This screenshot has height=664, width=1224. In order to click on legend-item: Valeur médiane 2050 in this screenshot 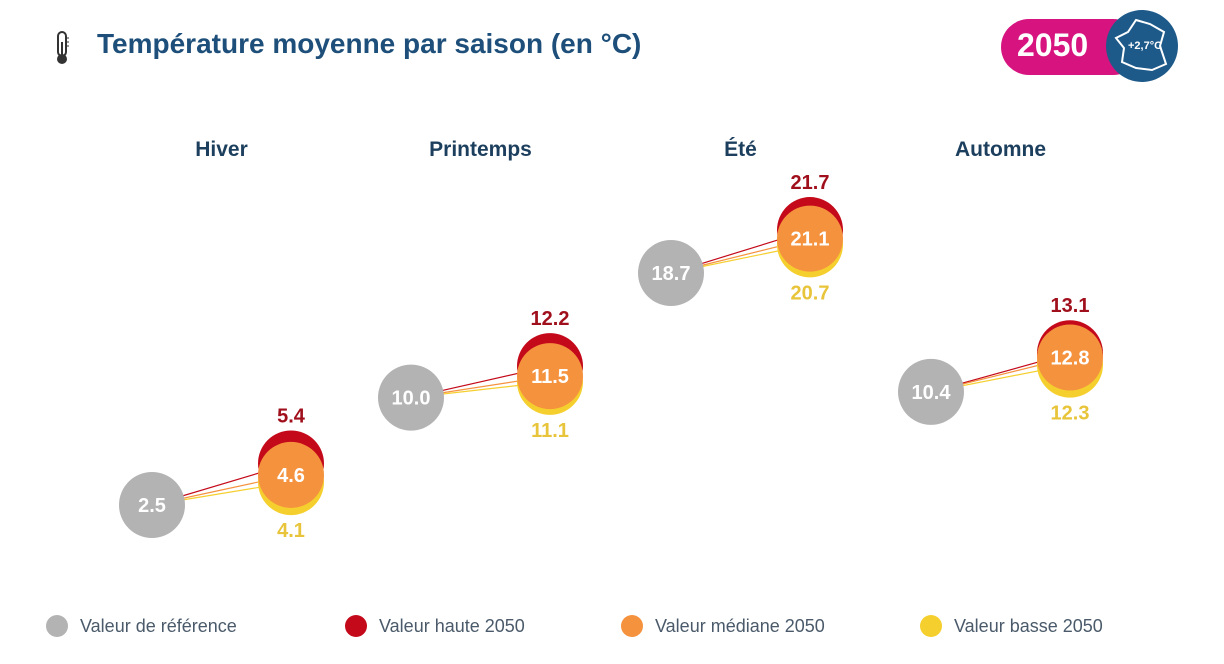, I will do `click(723, 626)`.